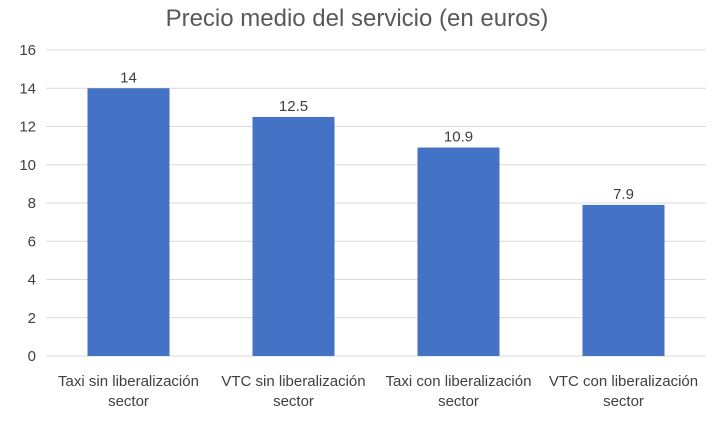  Describe the element at coordinates (128, 77) in the screenshot. I see `data-label: 14` at that location.